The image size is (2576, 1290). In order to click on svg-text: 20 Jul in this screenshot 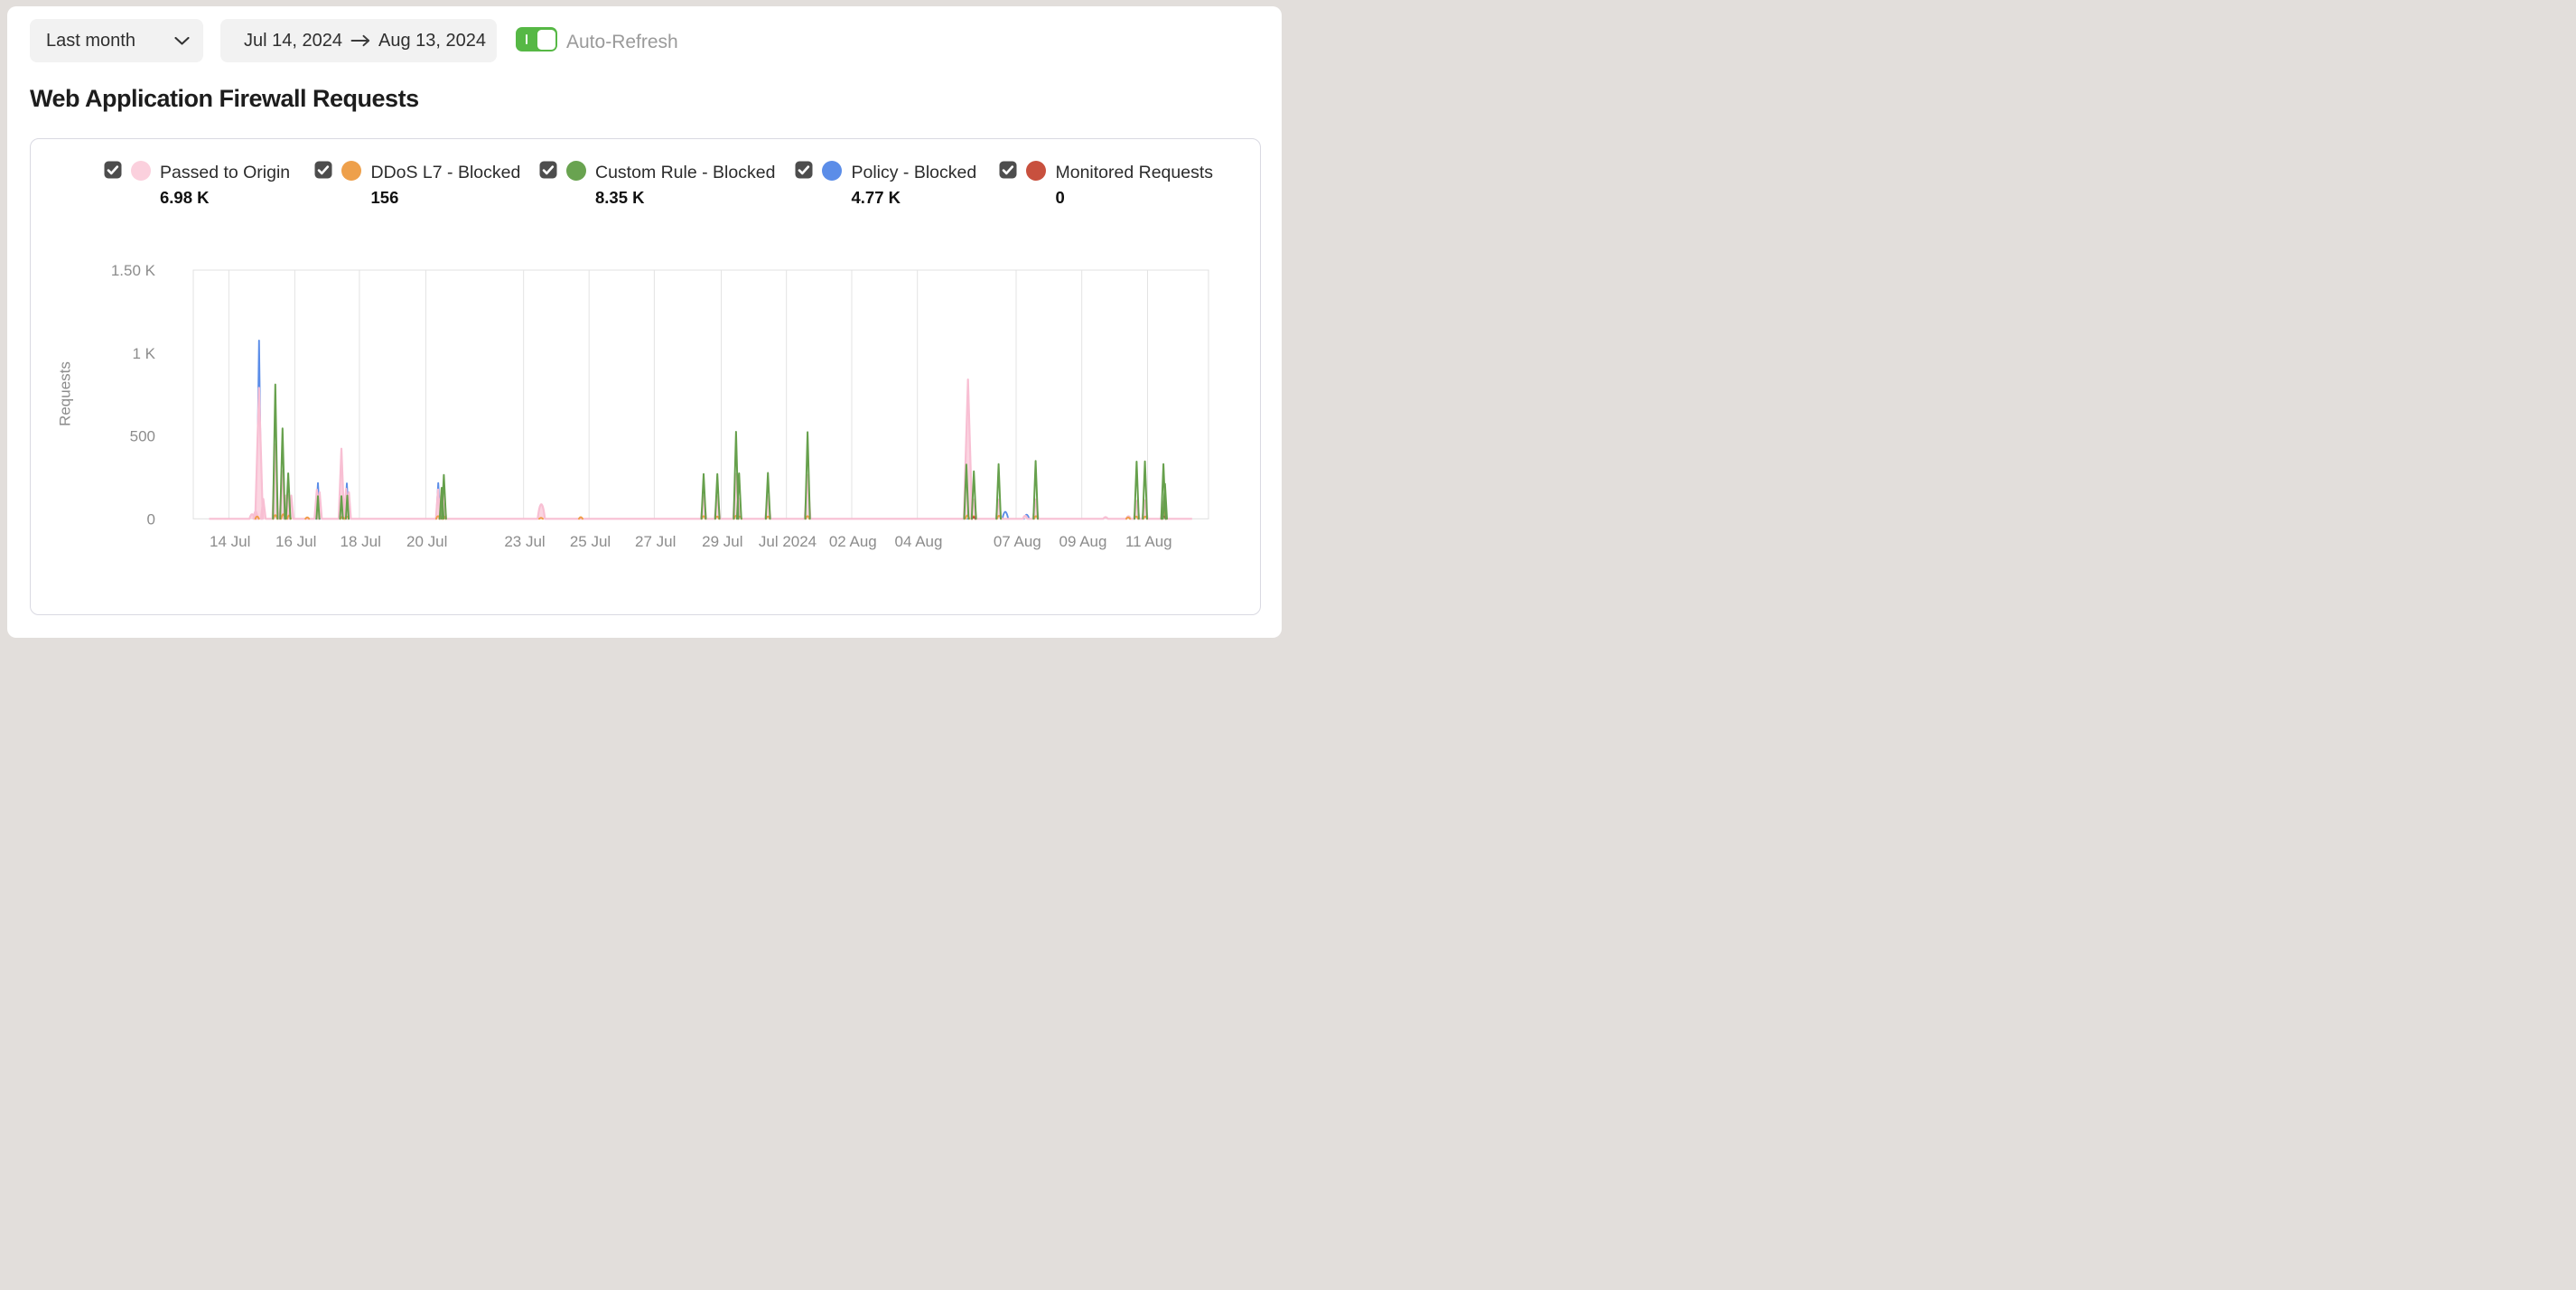, I will do `click(426, 541)`.